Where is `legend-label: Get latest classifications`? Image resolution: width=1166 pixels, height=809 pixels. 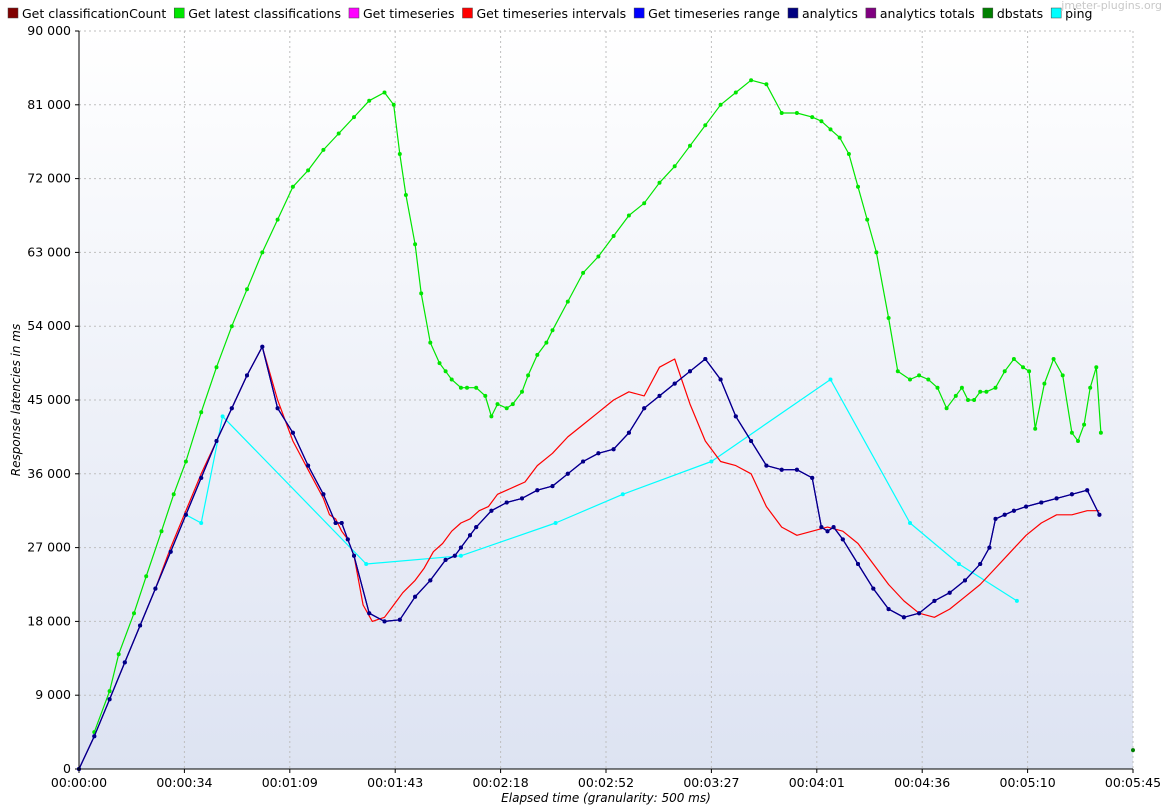
legend-label: Get latest classifications is located at coordinates (264, 13).